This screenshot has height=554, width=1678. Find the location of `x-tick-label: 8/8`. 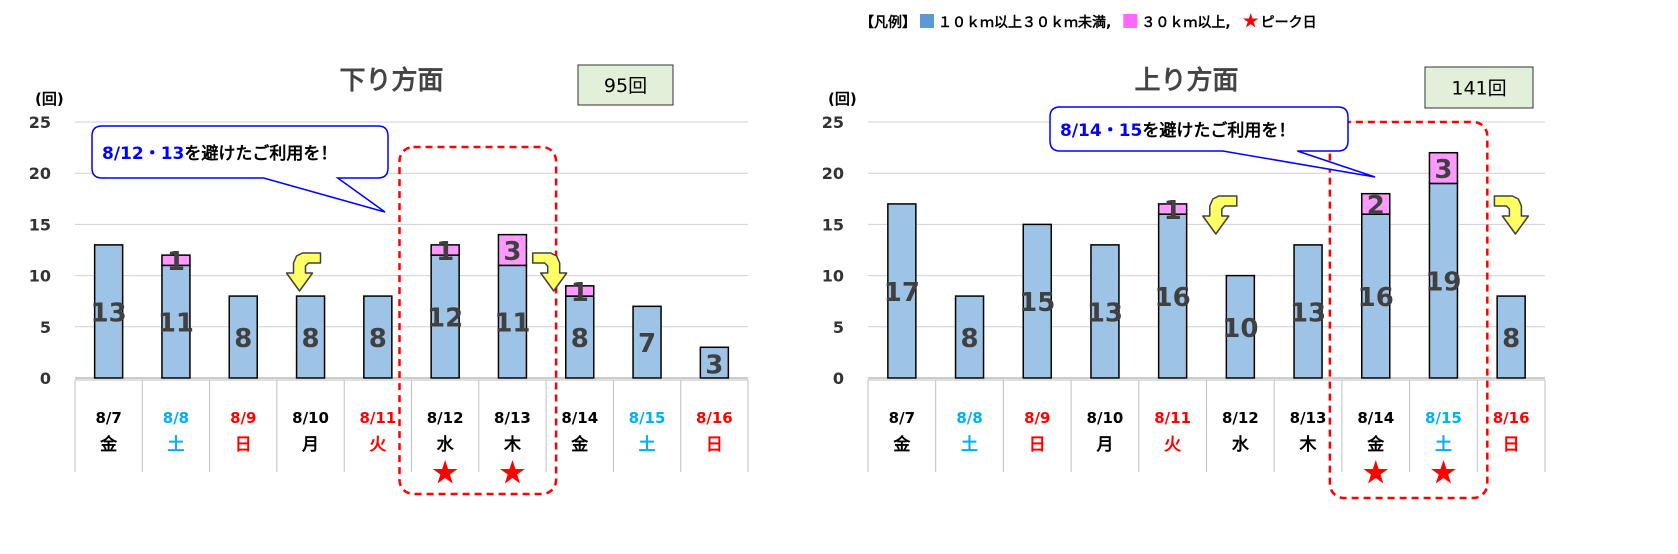

x-tick-label: 8/8 is located at coordinates (176, 418).